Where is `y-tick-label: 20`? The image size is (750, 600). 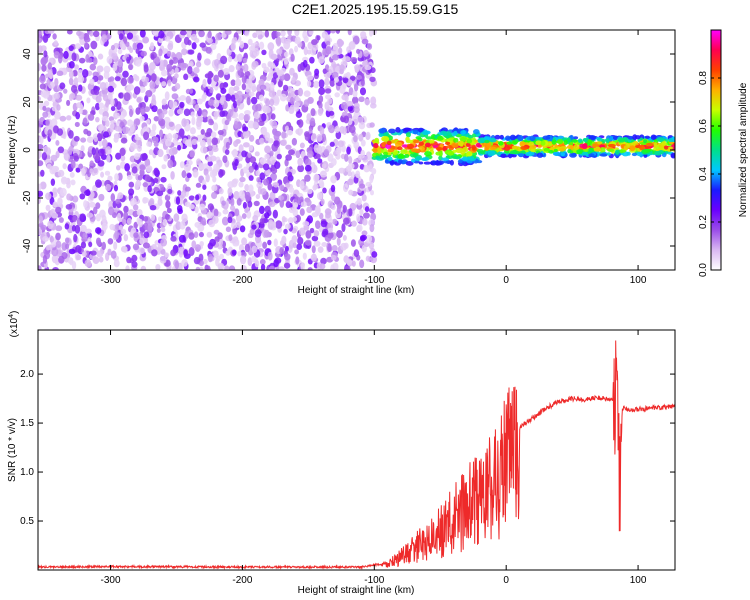 y-tick-label: 20 is located at coordinates (27, 102).